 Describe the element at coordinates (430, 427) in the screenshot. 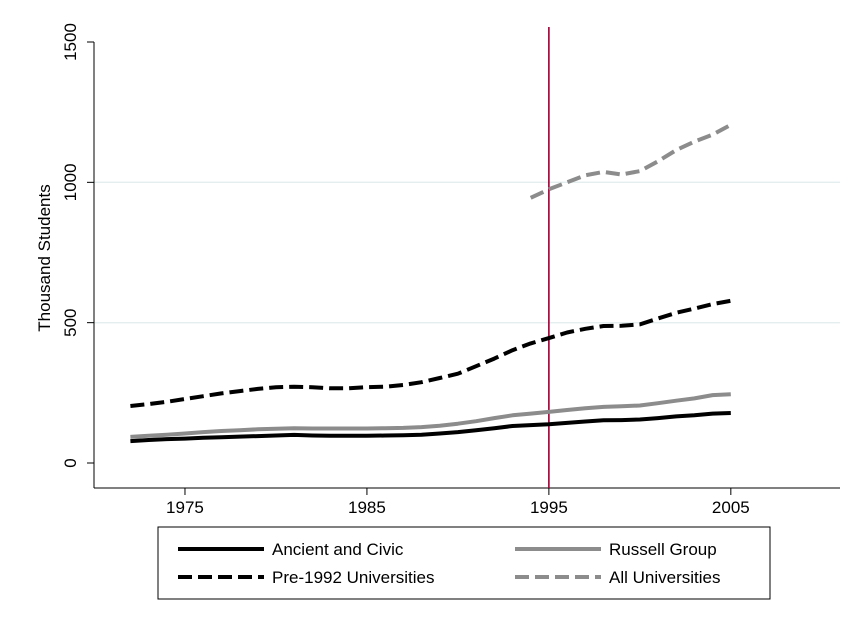

I see `series-line: Ancient and Civic` at that location.